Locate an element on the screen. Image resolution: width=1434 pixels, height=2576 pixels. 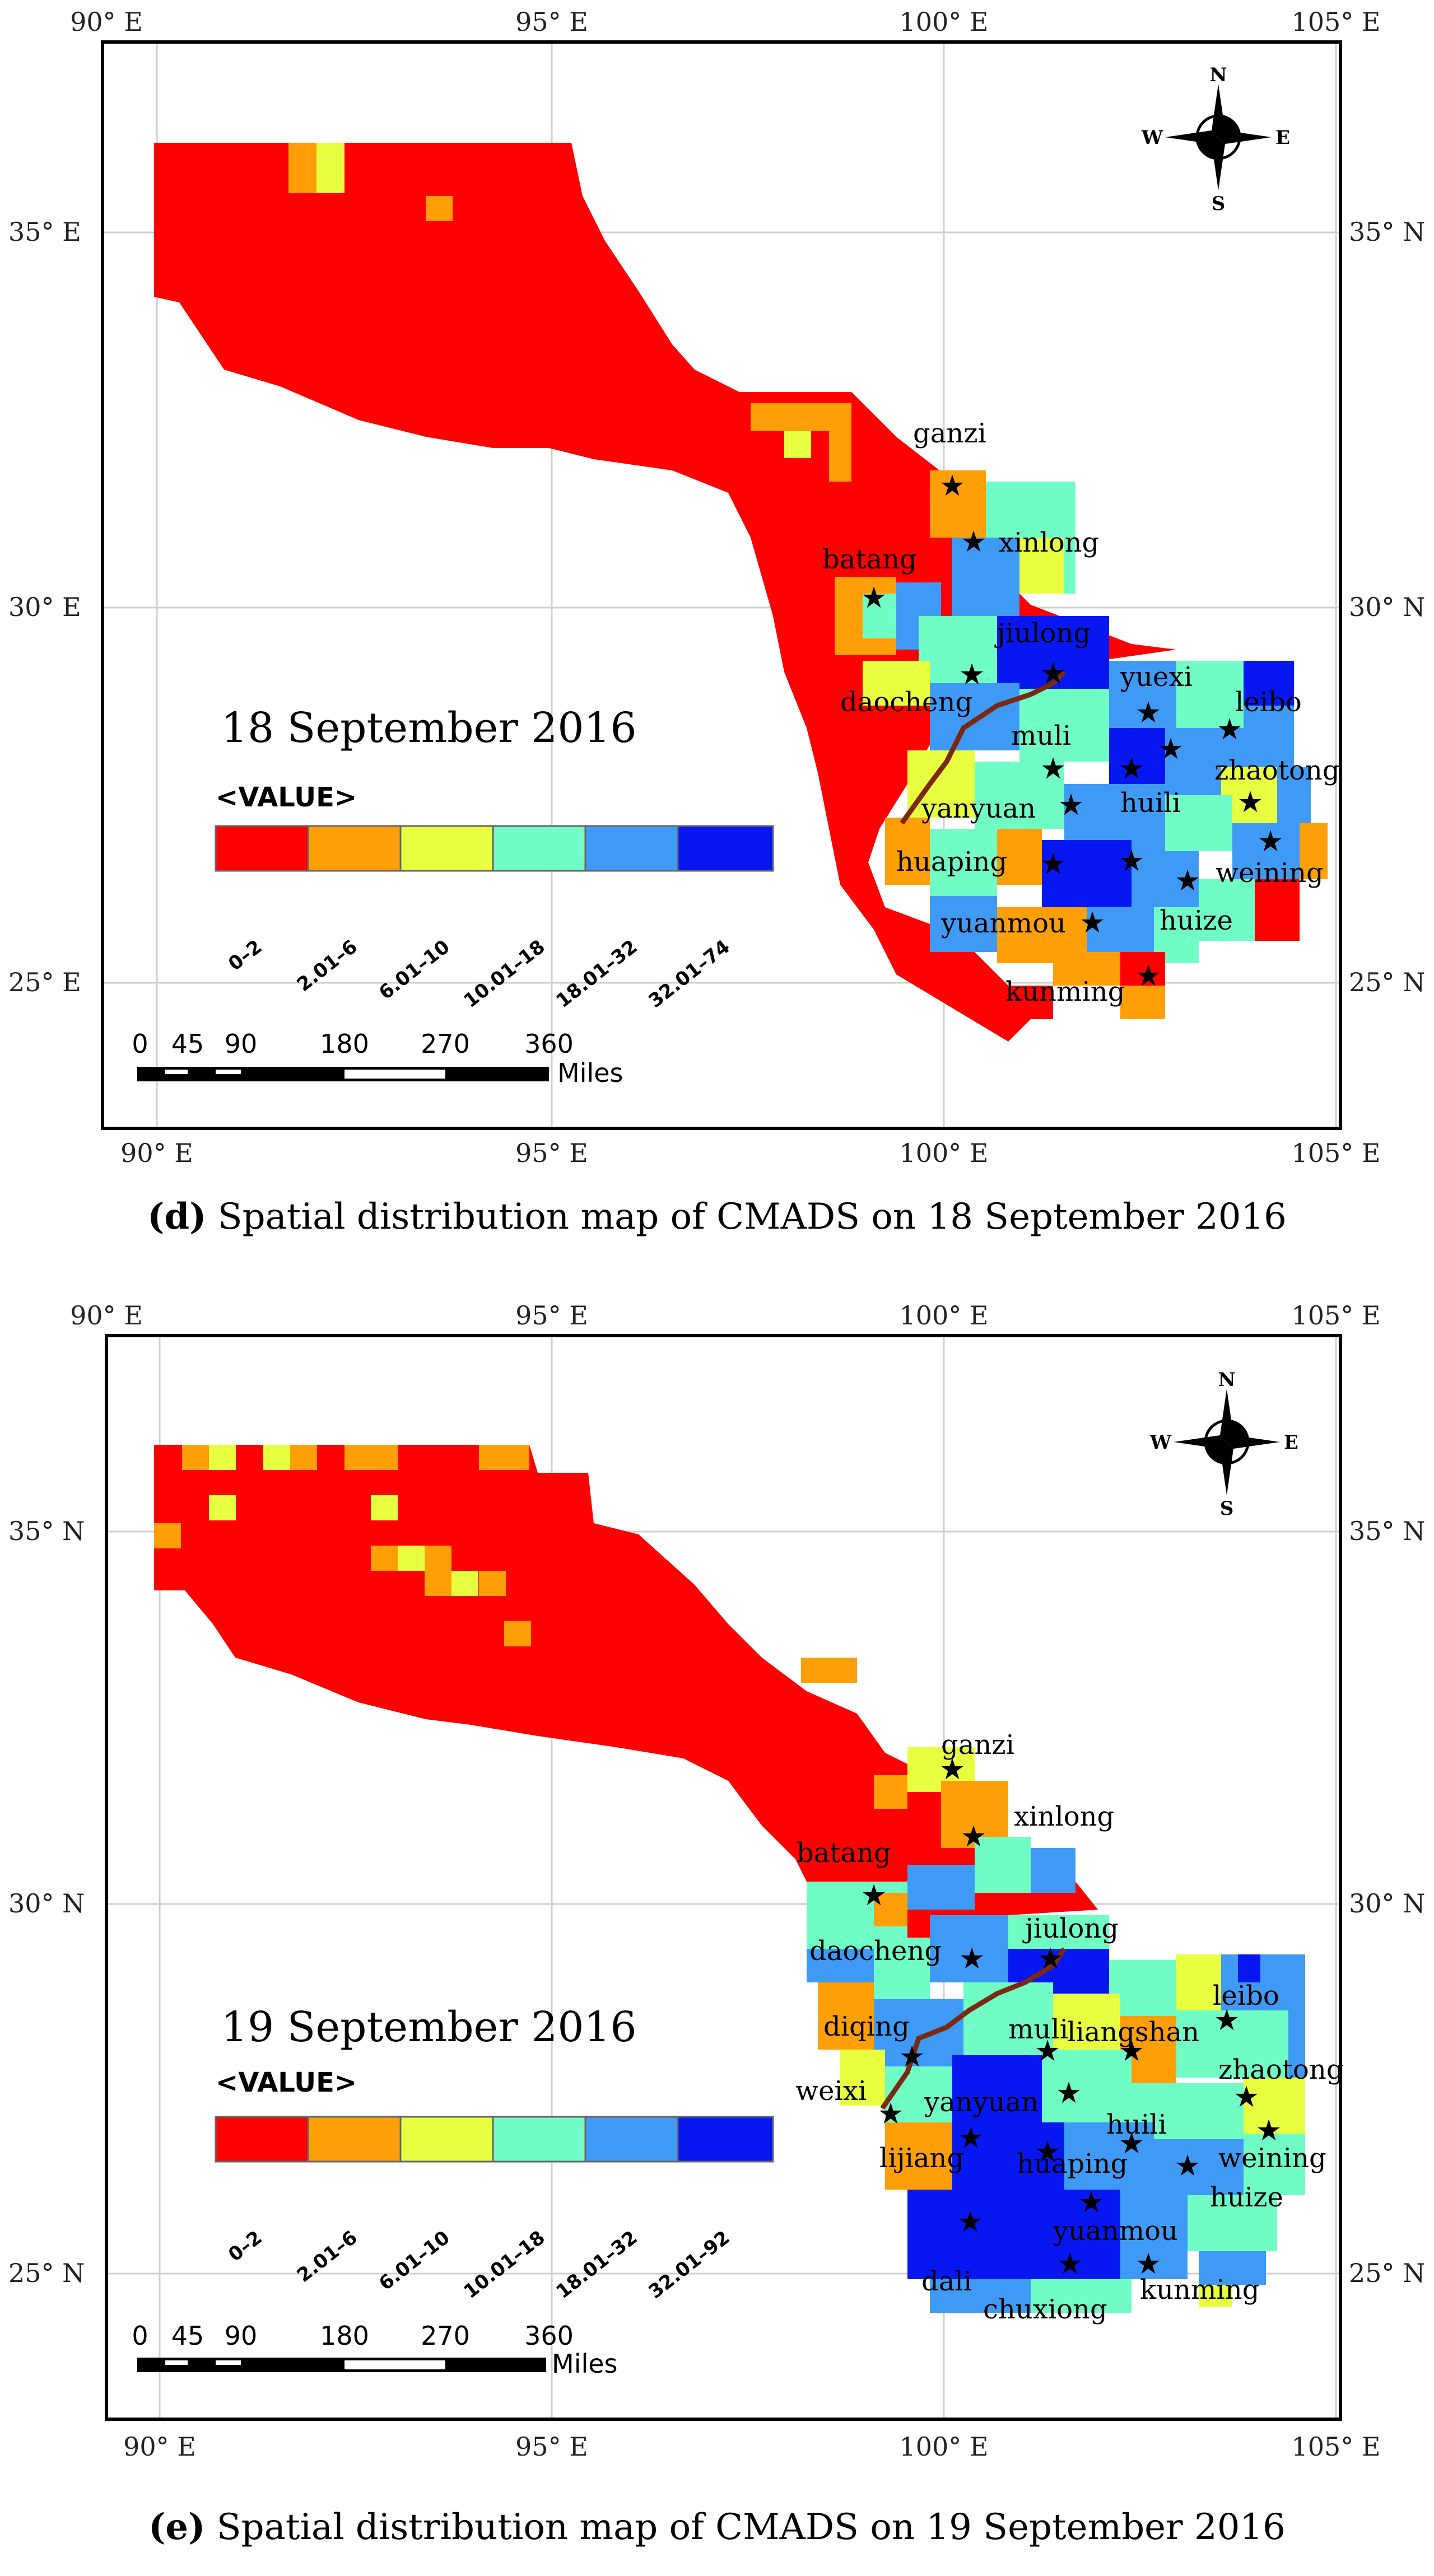
station-label-batang: batang is located at coordinates (844, 1853).